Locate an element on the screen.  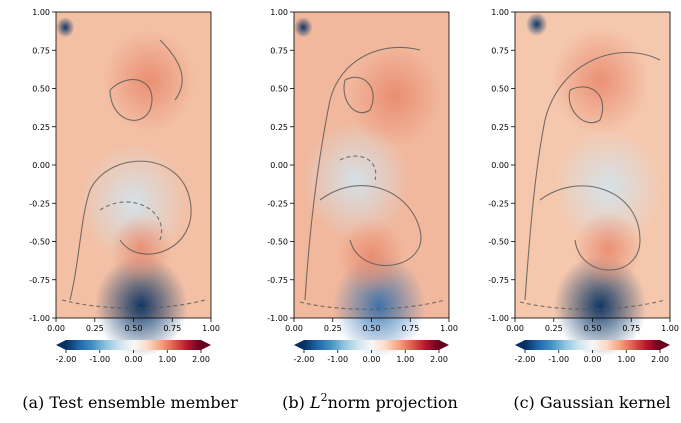
caption-b-symbol: L is located at coordinates (315, 402).